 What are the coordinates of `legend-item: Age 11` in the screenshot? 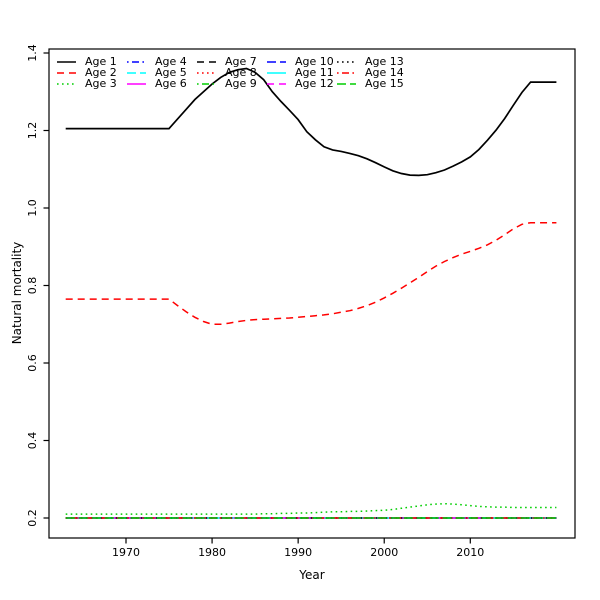 It's located at (302, 72).